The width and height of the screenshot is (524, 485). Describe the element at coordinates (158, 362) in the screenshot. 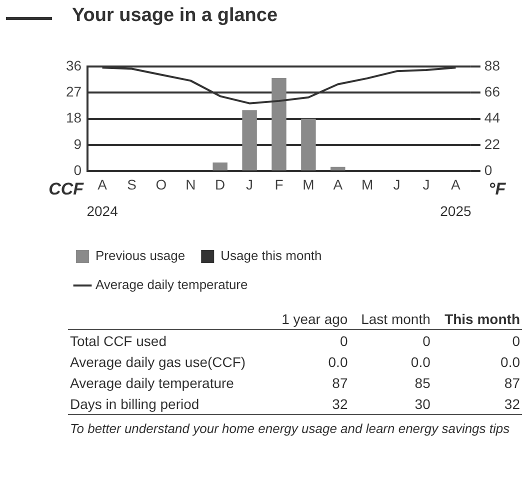

I see `text: Average daily gas use(CCF)` at that location.